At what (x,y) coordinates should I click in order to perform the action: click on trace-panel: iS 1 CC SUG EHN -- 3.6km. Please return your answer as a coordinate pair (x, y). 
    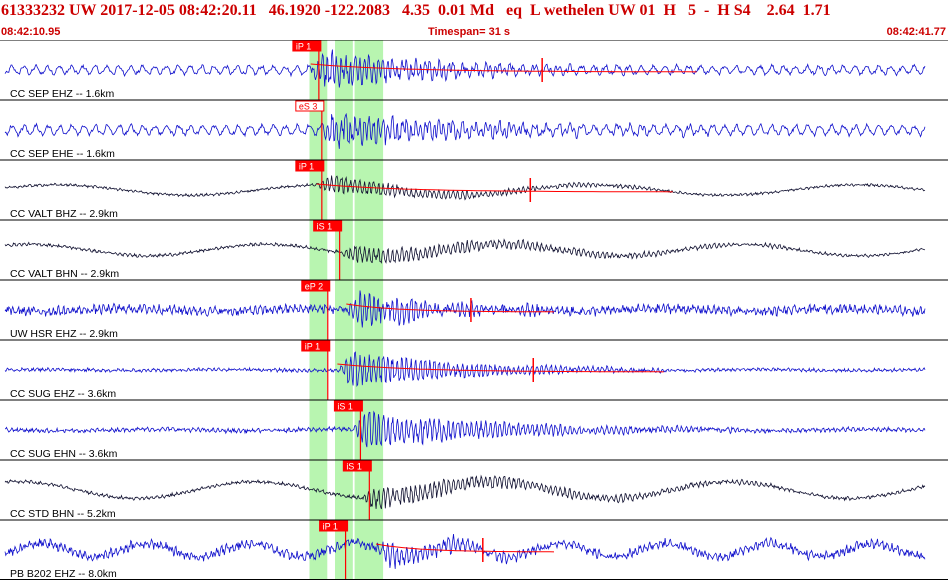
    Looking at the image, I should click on (474, 429).